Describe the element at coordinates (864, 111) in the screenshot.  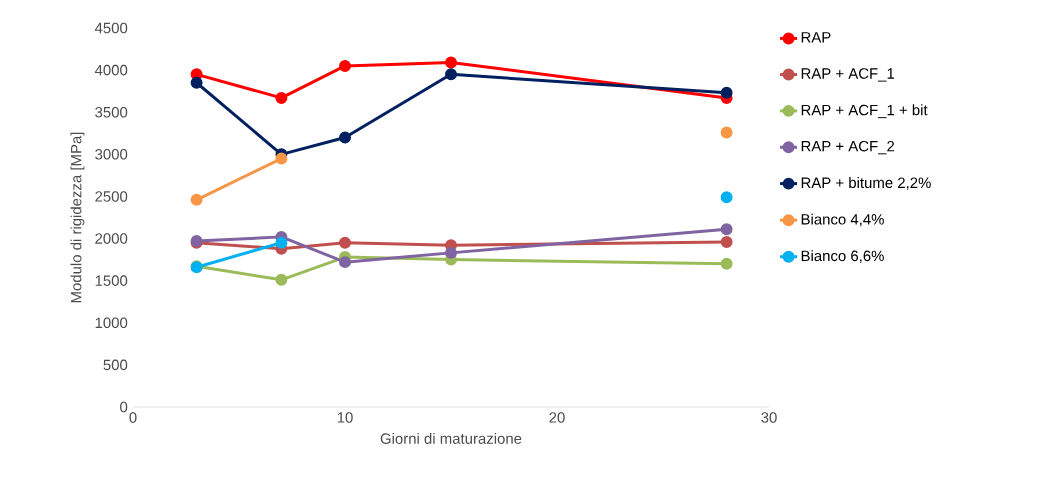
I see `legend-label: RAP + ACF_1 + bit` at that location.